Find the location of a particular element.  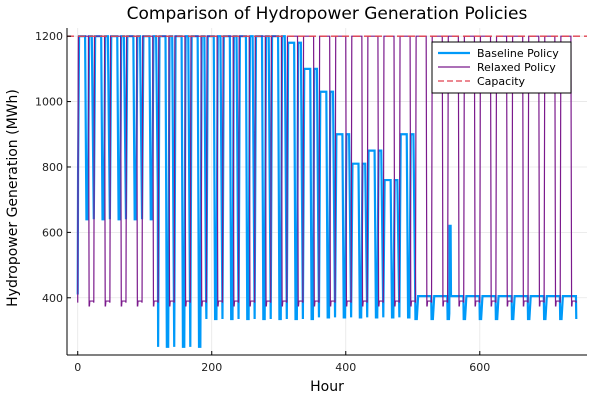

x-tick-label-1: 200 is located at coordinates (211, 367).